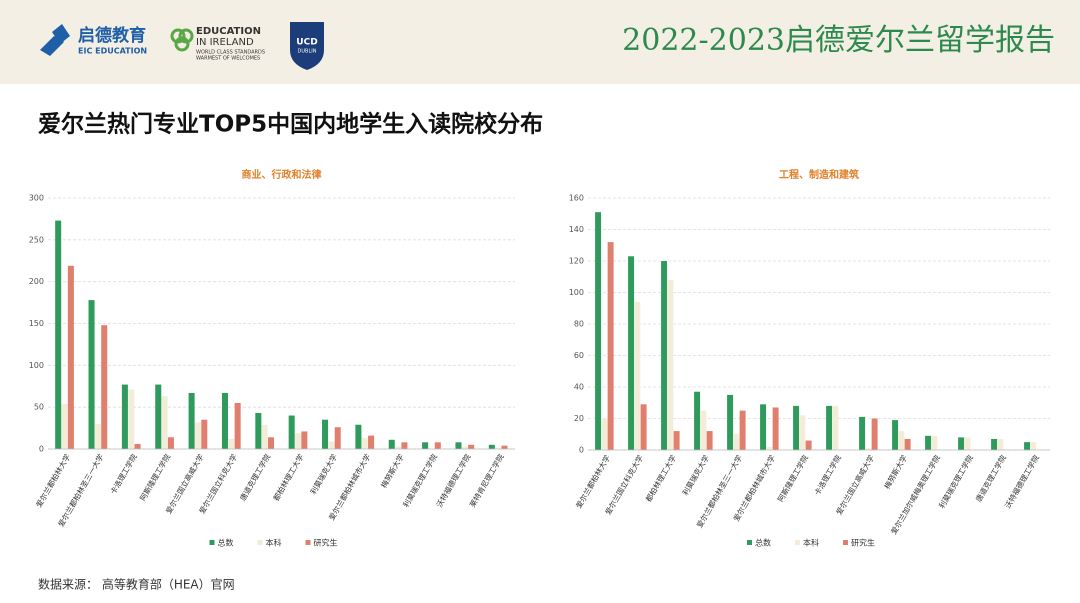 This screenshot has height=603, width=1080. Describe the element at coordinates (228, 59) in the screenshot. I see `logo-eii-text: WARMEST OF WELCOMES` at that location.